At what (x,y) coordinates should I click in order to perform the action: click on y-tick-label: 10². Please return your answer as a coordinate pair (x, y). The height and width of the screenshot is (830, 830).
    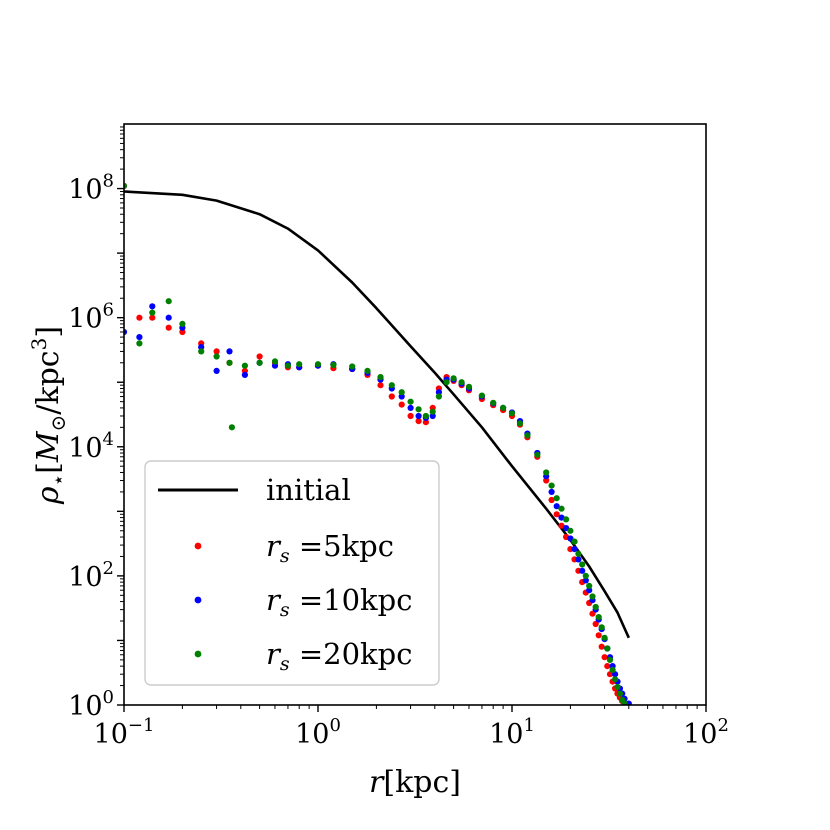
    Looking at the image, I should click on (91, 575).